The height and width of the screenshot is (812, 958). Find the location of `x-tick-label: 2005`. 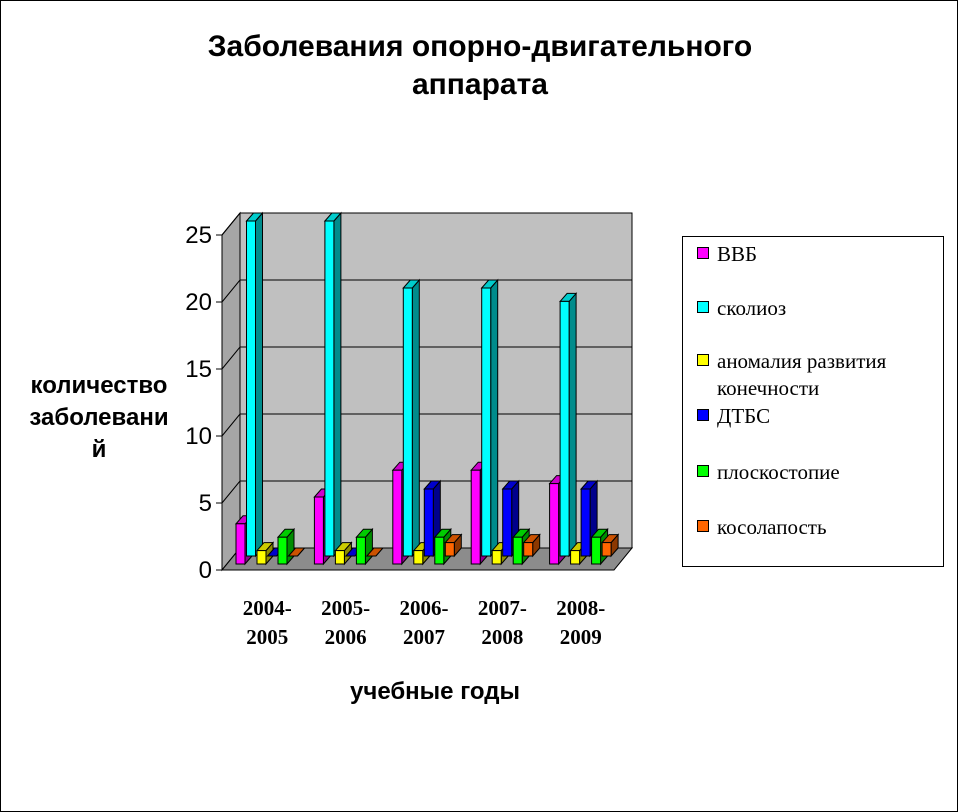

x-tick-label: 2005 is located at coordinates (267, 637).